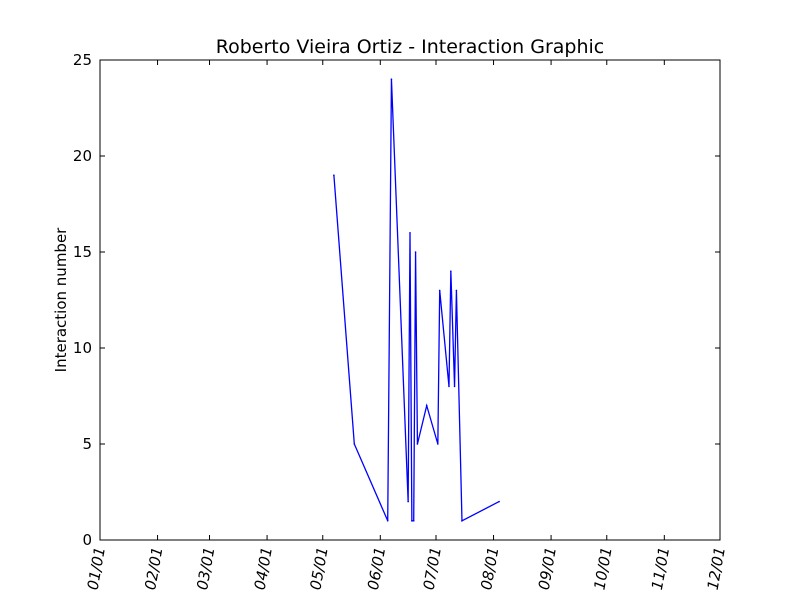 The width and height of the screenshot is (800, 605). What do you see at coordinates (263, 569) in the screenshot?
I see `x-tick-label: 04/01` at bounding box center [263, 569].